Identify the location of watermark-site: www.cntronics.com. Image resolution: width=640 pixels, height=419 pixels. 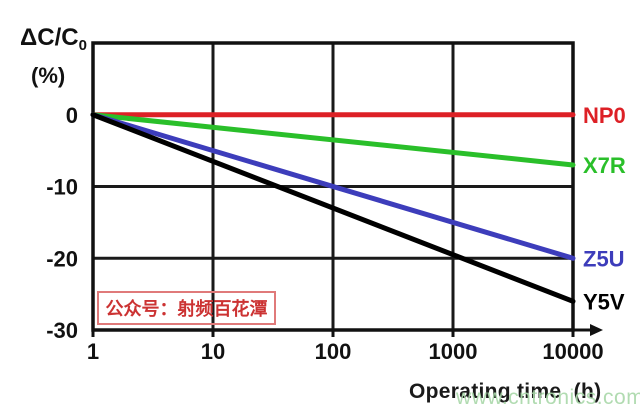
(548, 397).